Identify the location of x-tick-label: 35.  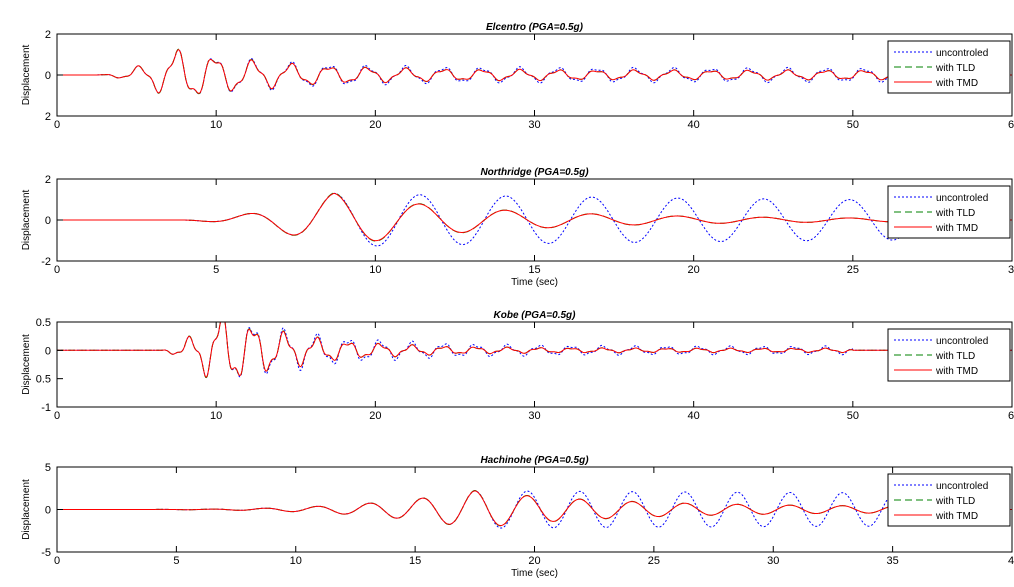
(893, 561).